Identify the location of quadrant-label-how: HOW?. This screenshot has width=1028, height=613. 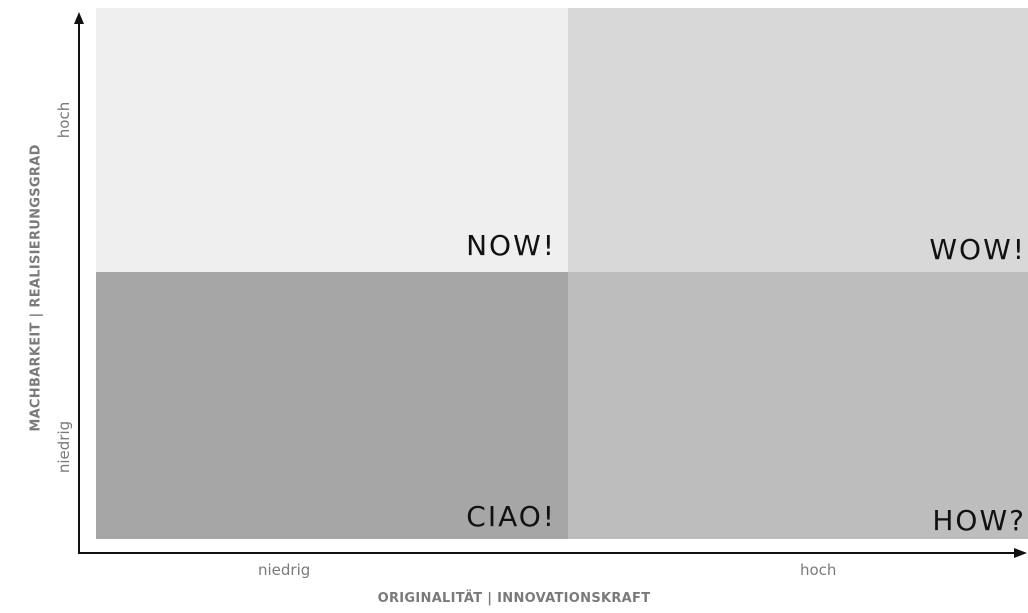
(979, 520).